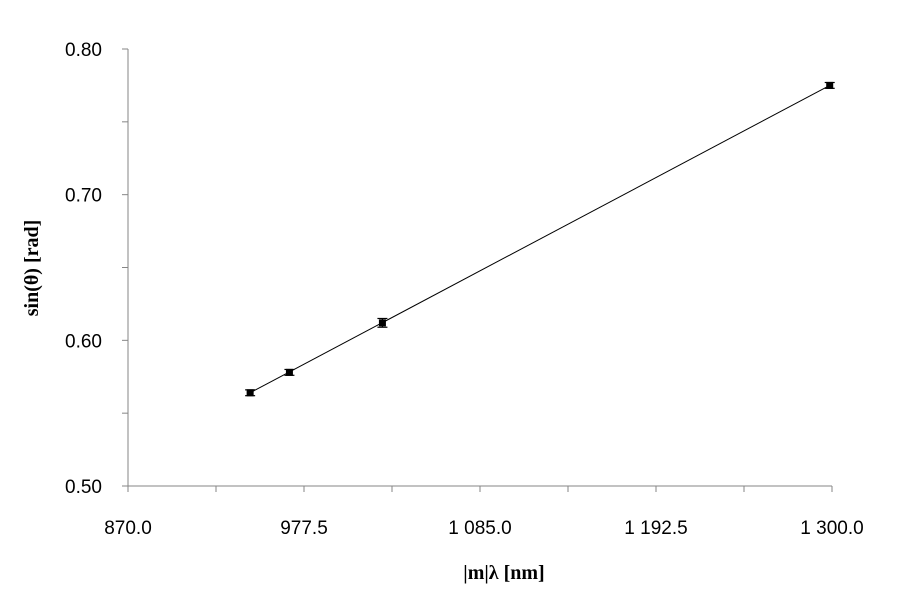  Describe the element at coordinates (83, 487) in the screenshot. I see `y-tick-label: 0.50` at that location.